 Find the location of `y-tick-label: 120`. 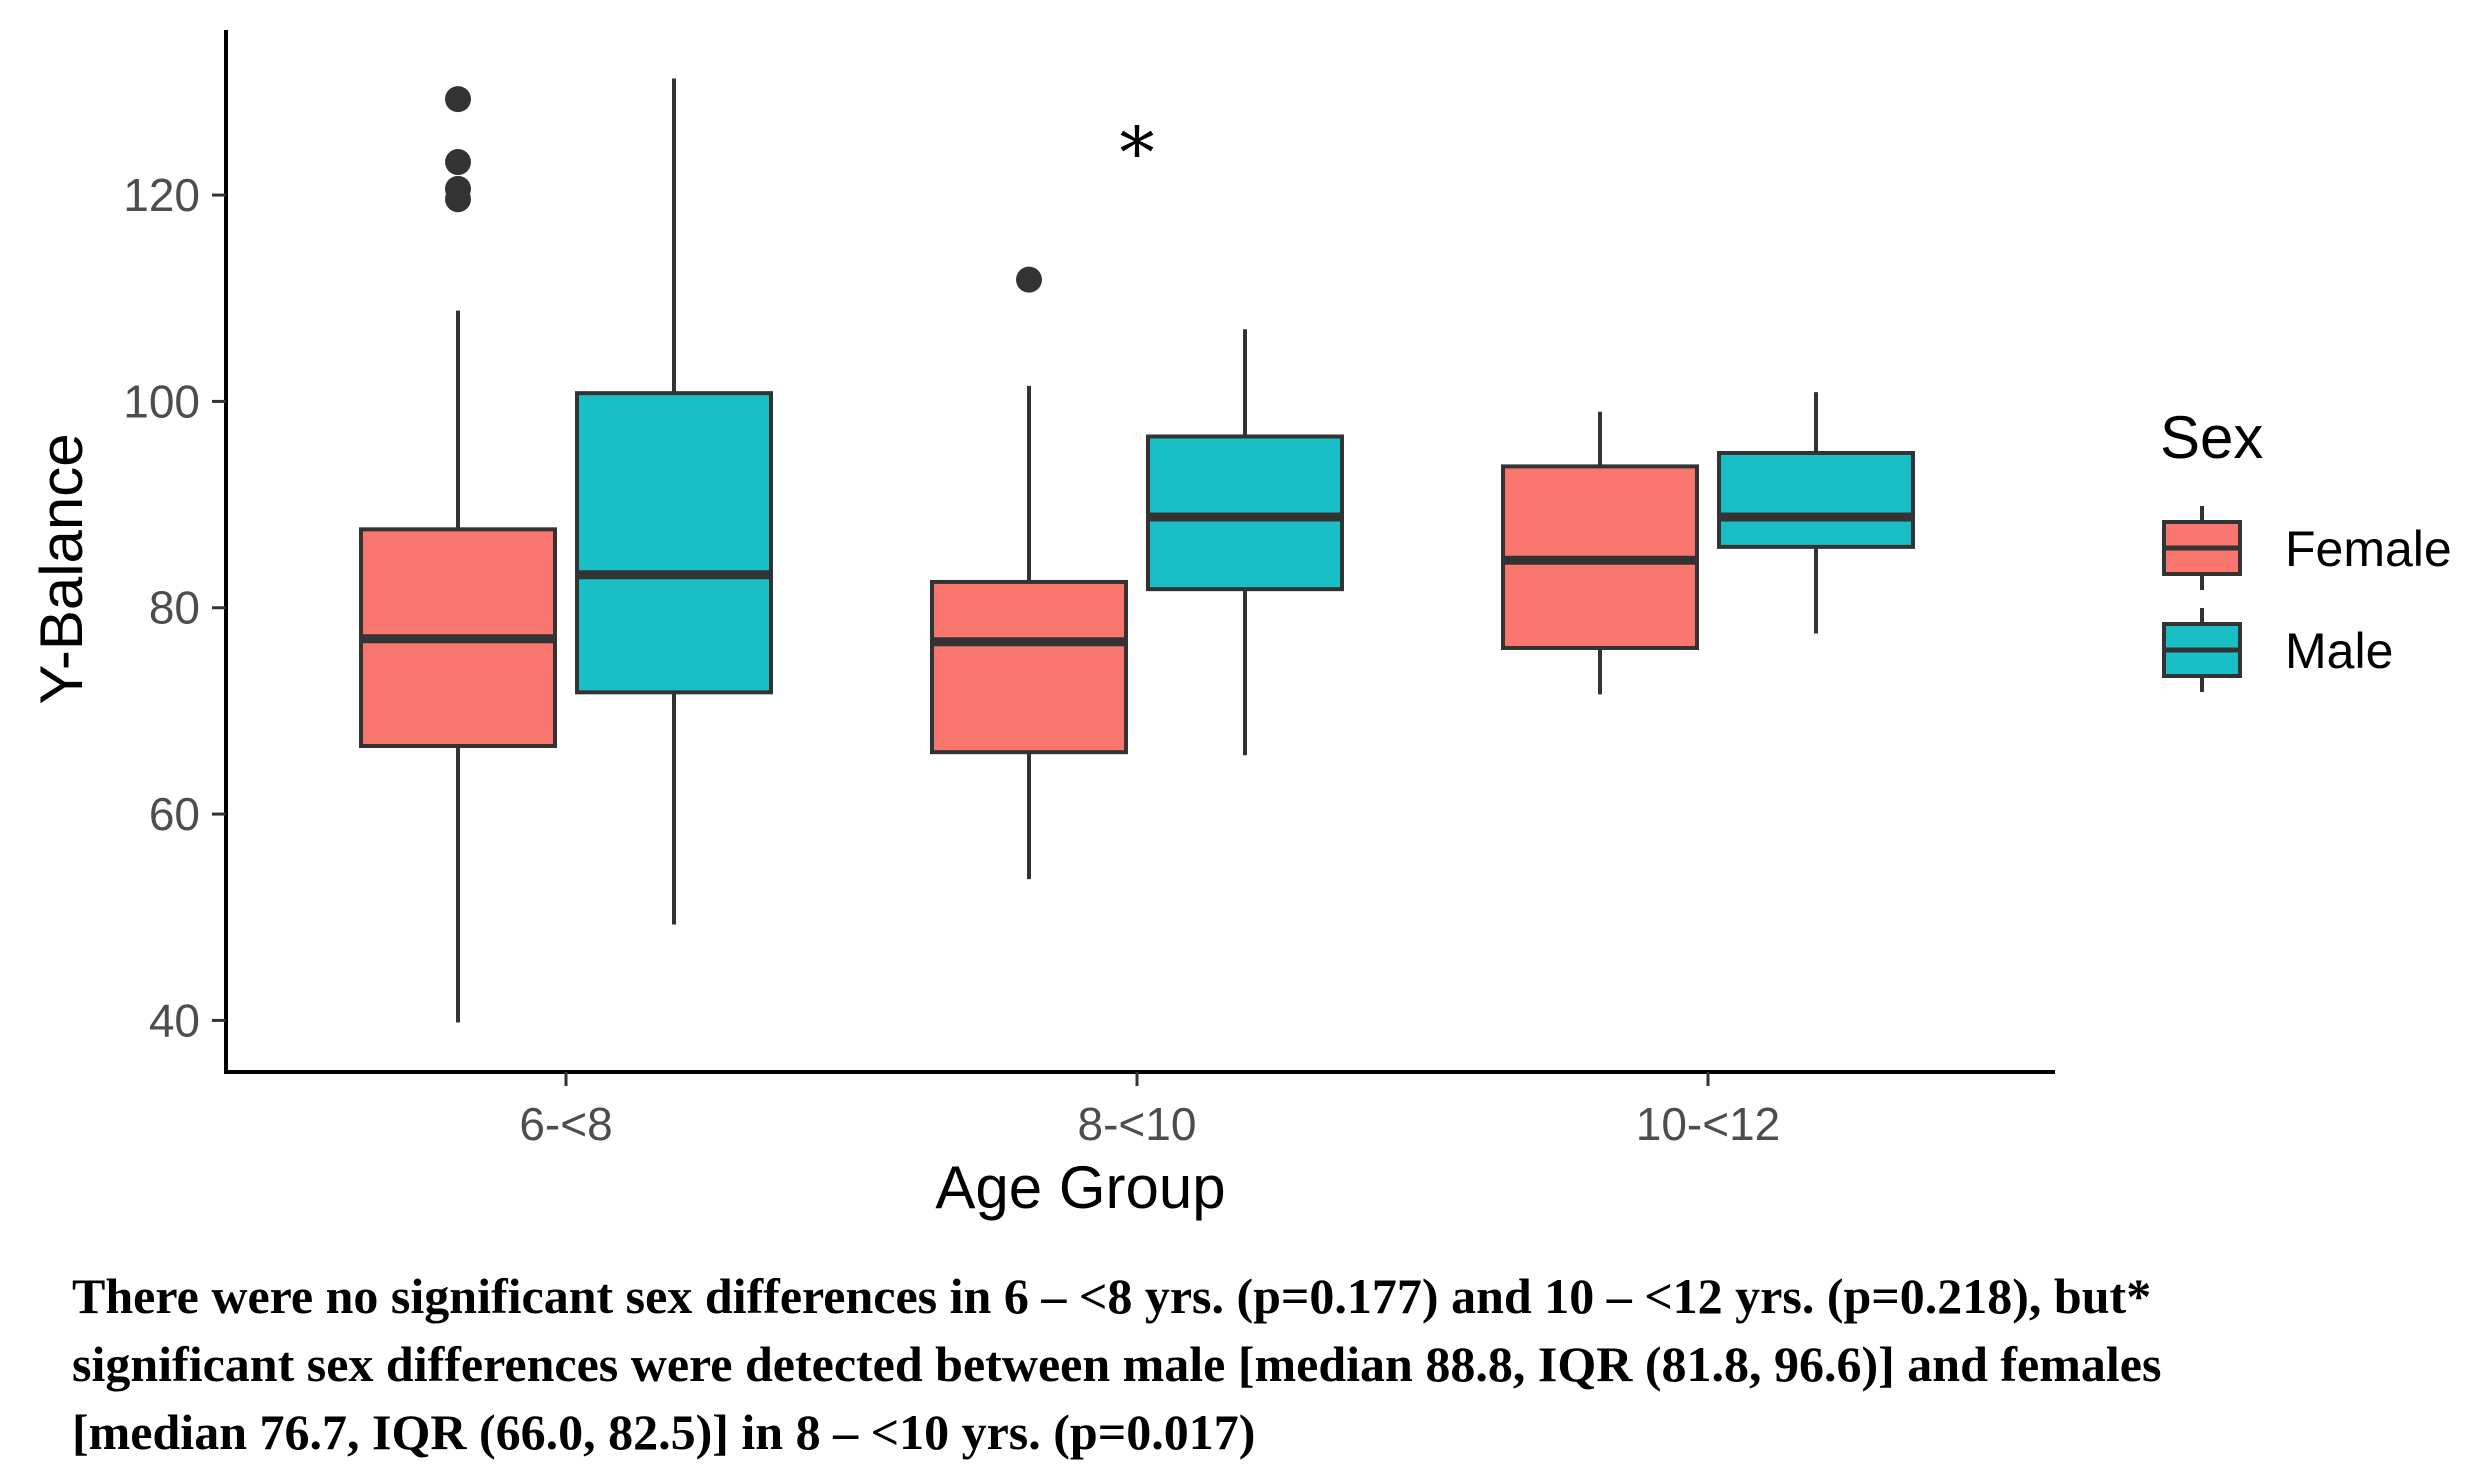

y-tick-label: 120 is located at coordinates (161, 195).